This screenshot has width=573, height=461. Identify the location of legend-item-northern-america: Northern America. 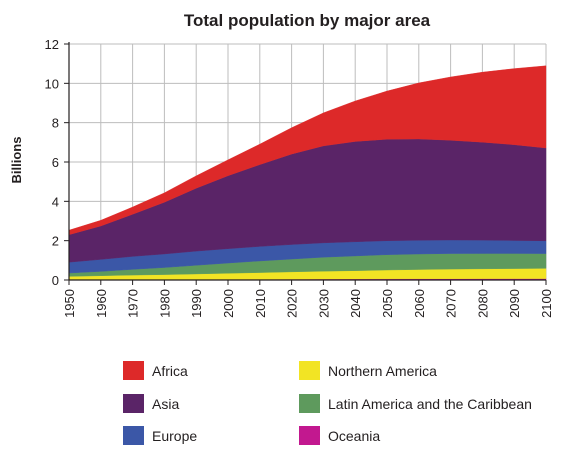
(368, 370).